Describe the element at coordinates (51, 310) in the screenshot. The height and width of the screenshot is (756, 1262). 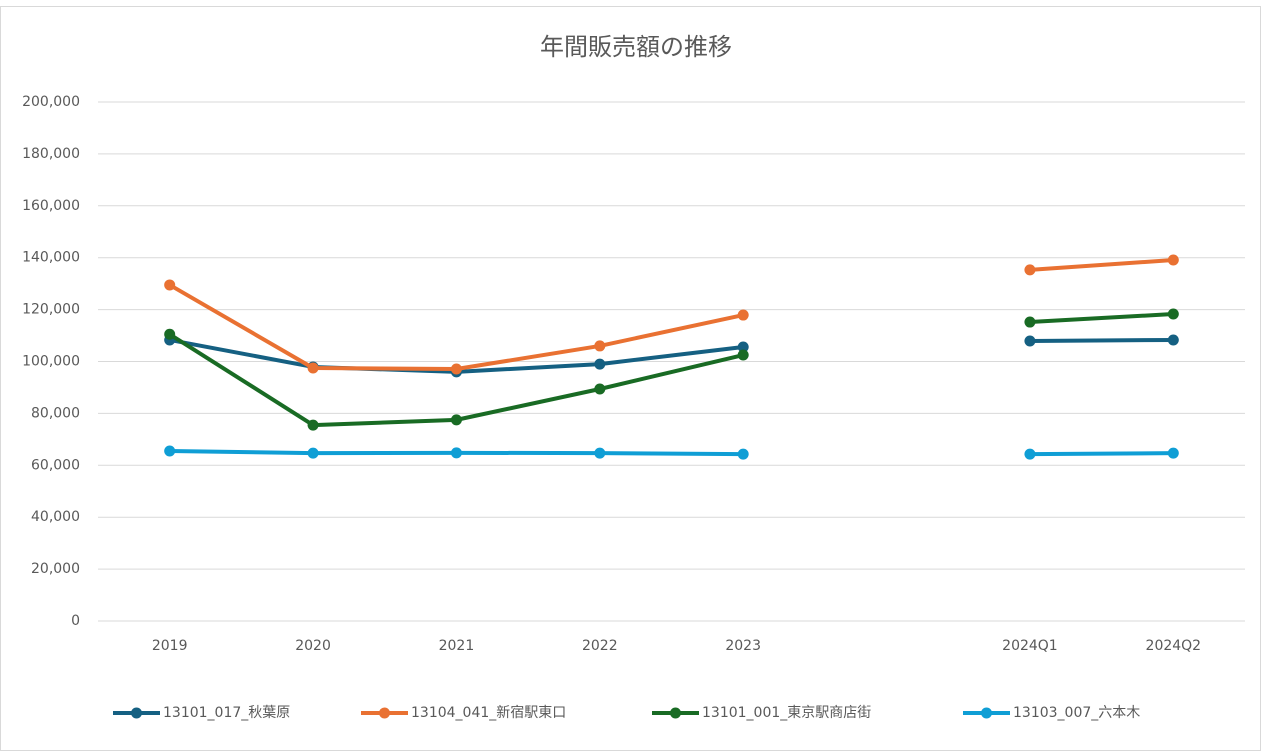
I see `y-tick-label: 120,000` at that location.